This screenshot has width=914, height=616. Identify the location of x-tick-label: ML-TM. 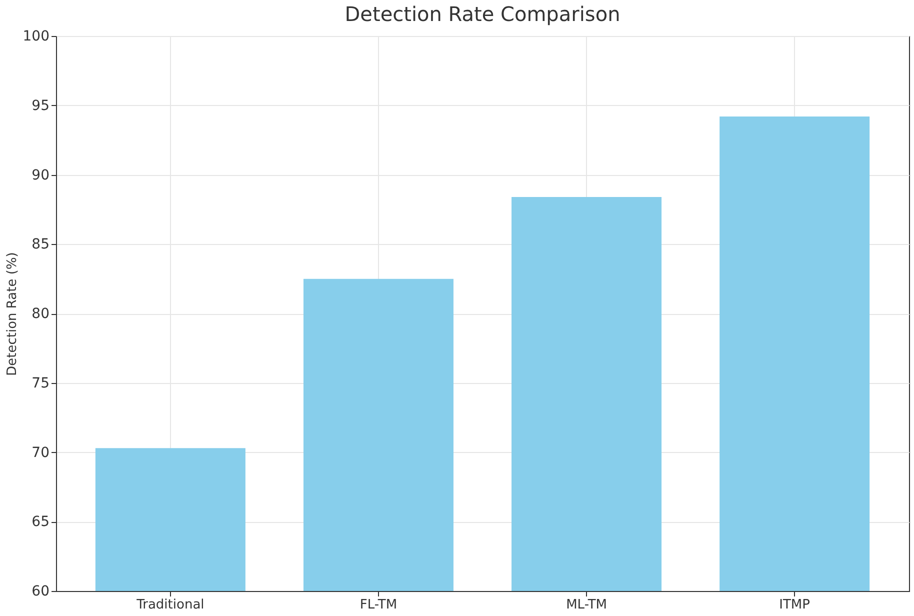
(586, 605).